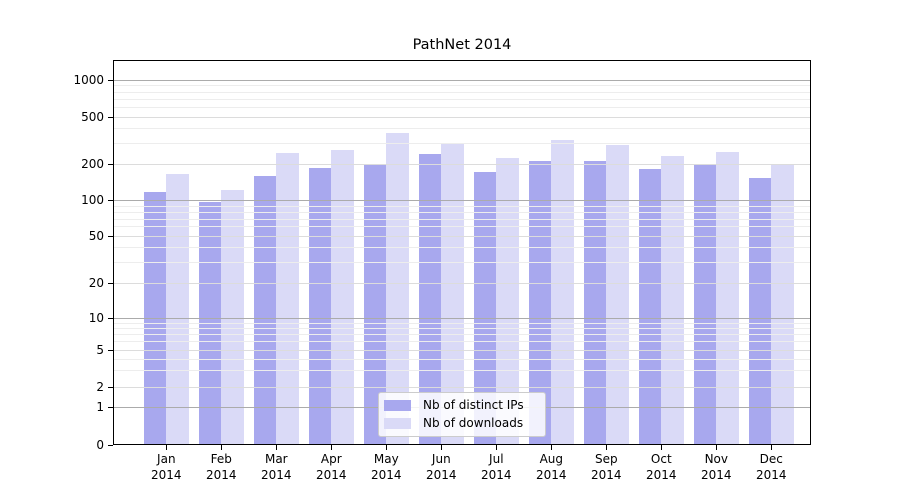 The image size is (900, 500). I want to click on x-tick-label-apr: Apr 2014, so click(331, 467).